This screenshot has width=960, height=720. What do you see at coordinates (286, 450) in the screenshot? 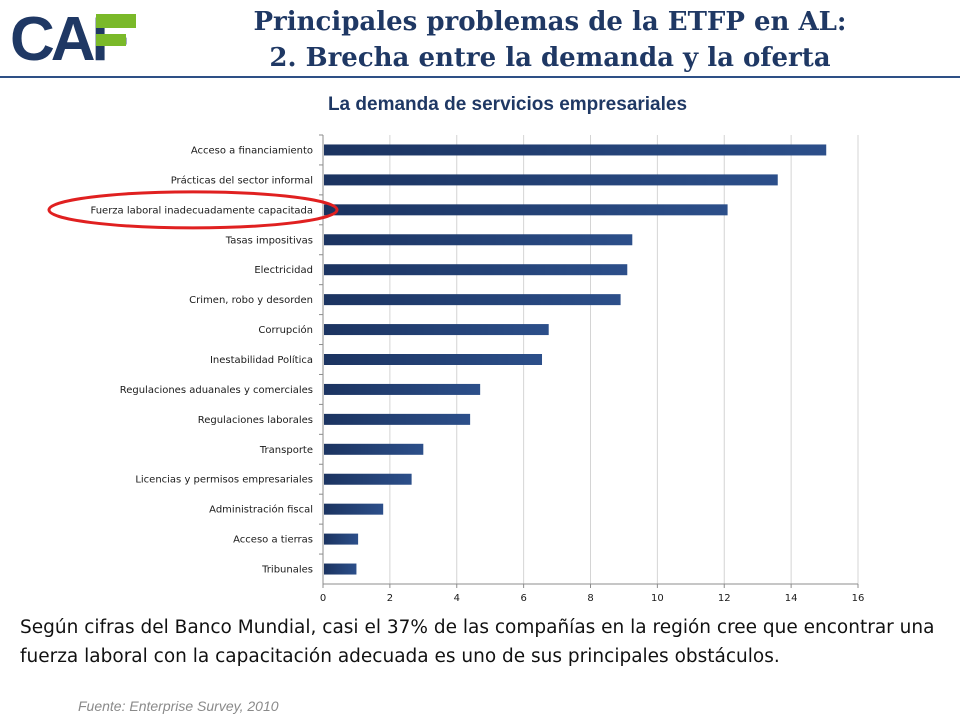
I see `category-label-10: Transporte` at bounding box center [286, 450].